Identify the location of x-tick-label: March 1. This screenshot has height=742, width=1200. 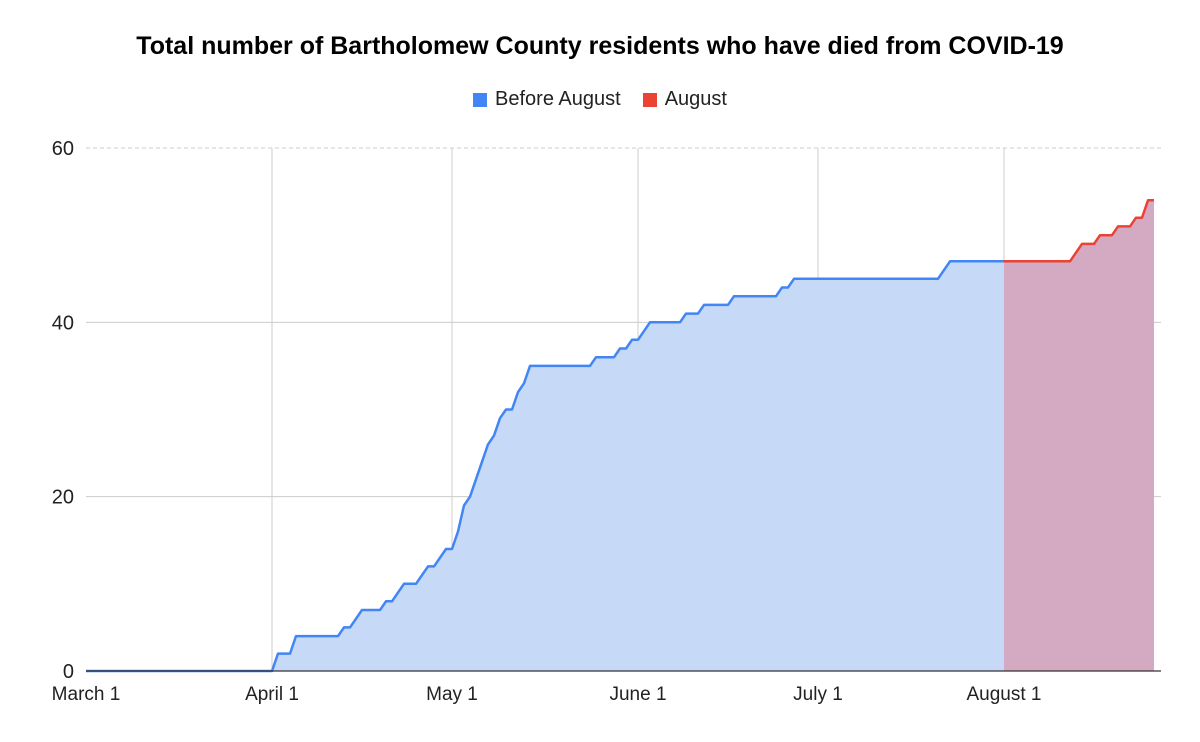
(86, 694).